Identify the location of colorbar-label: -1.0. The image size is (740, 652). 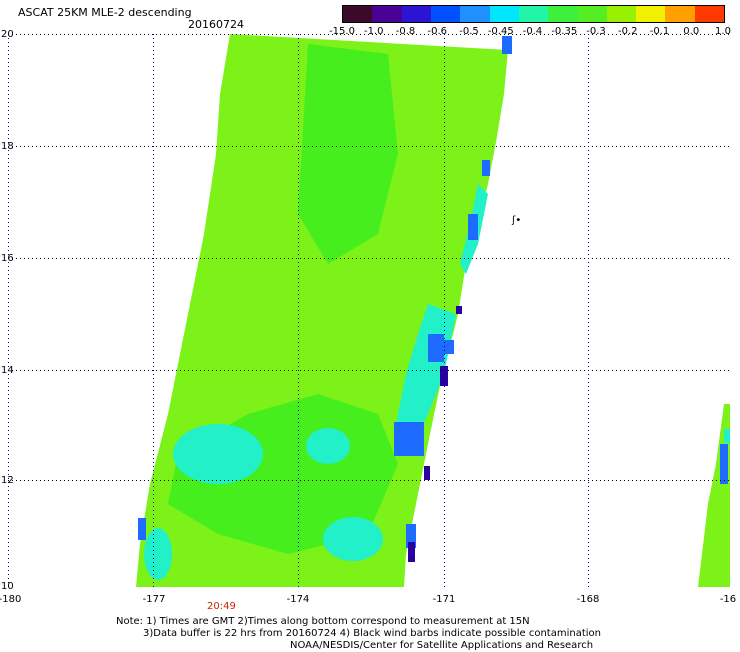
(373, 31).